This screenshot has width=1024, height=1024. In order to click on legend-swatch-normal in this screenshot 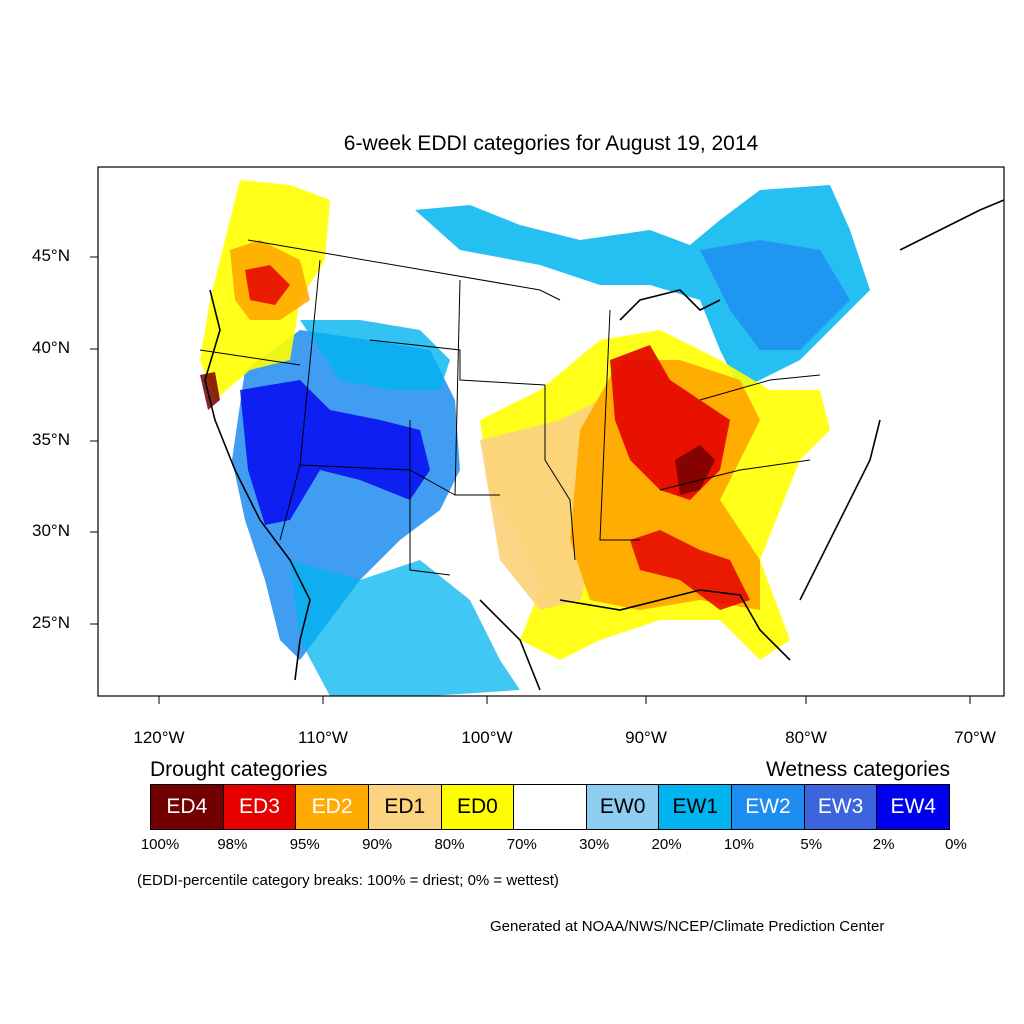, I will do `click(550, 807)`.